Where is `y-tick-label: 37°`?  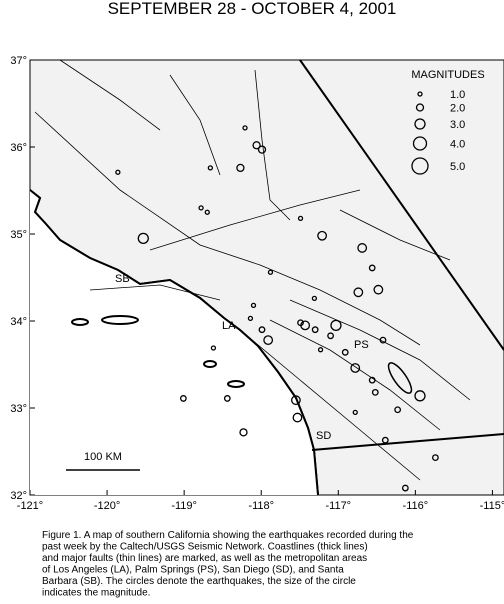 y-tick-label: 37° is located at coordinates (18, 61).